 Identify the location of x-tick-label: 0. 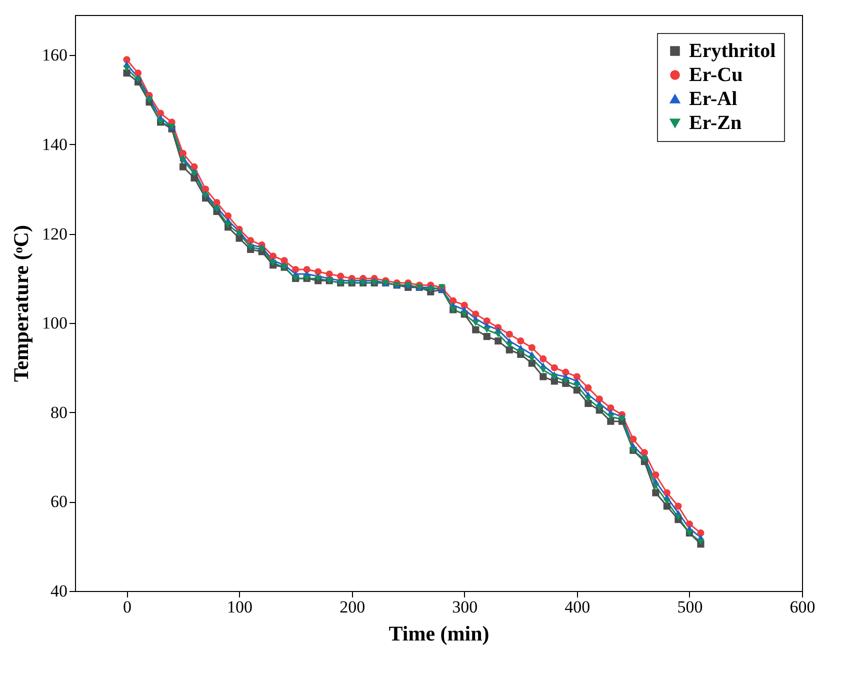
(127, 607).